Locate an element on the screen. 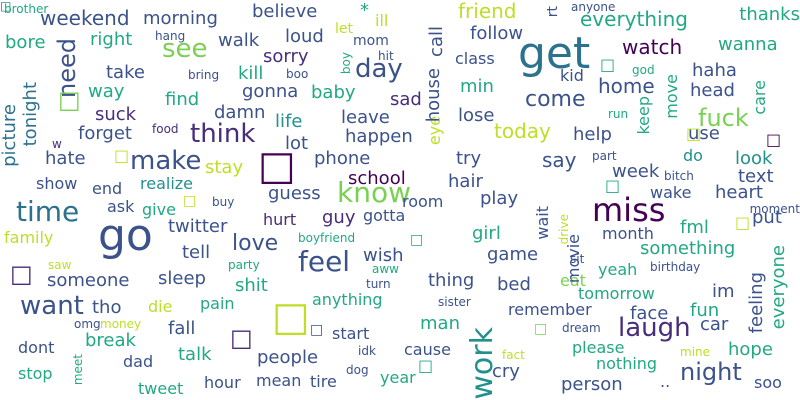 This screenshot has width=800, height=400. cloud-word: thing is located at coordinates (451, 280).